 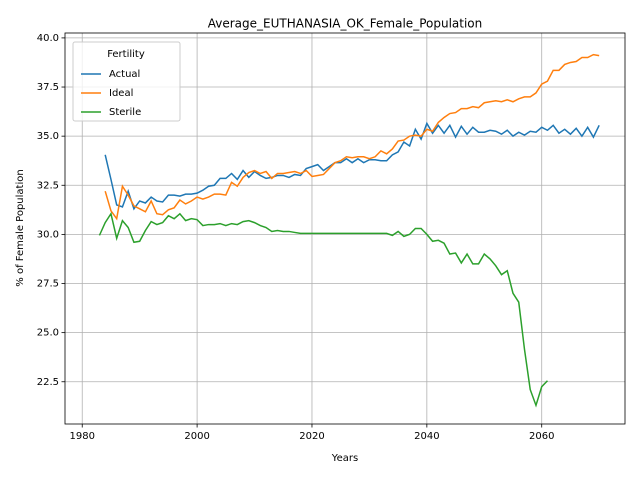 I want to click on y-tick-label: 37.5, so click(x=48, y=87).